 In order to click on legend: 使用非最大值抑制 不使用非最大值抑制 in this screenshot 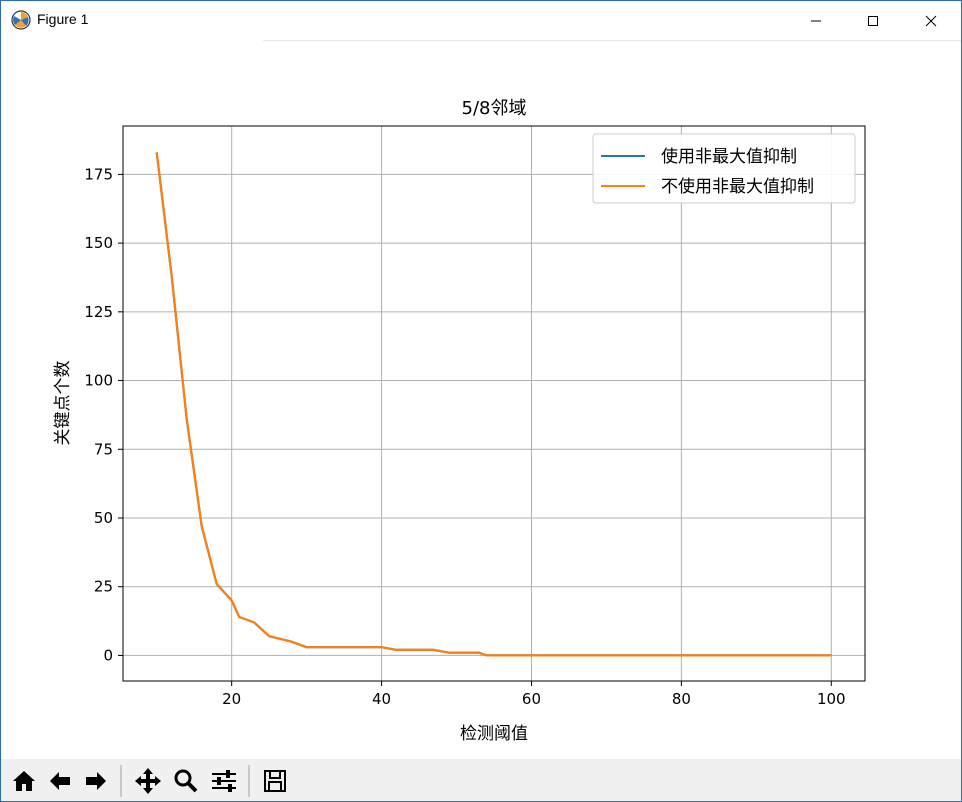, I will do `click(724, 168)`.